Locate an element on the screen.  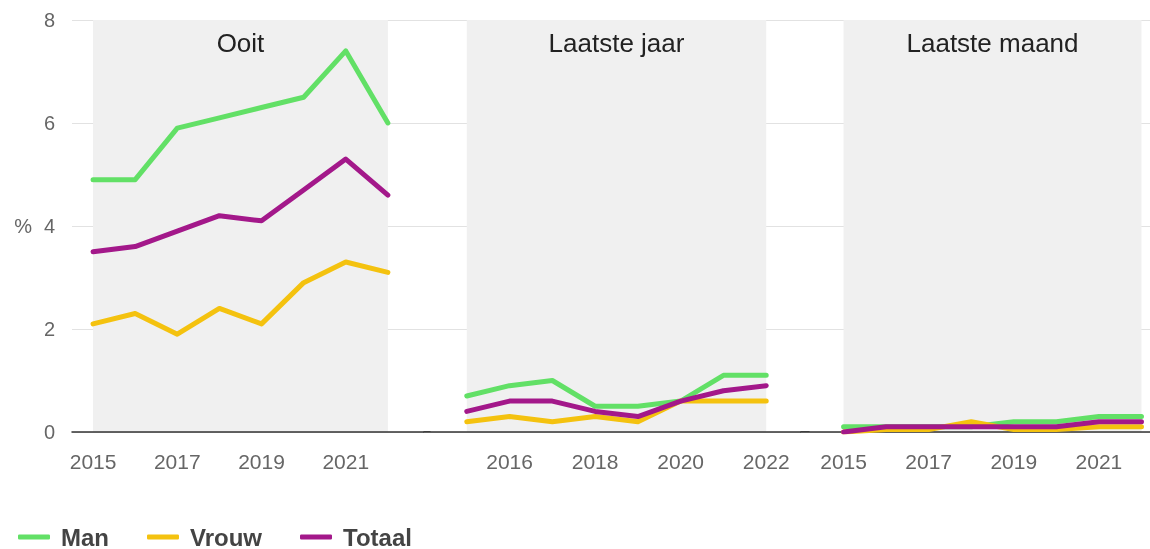
y-tick-label: 4 is located at coordinates (49, 226).